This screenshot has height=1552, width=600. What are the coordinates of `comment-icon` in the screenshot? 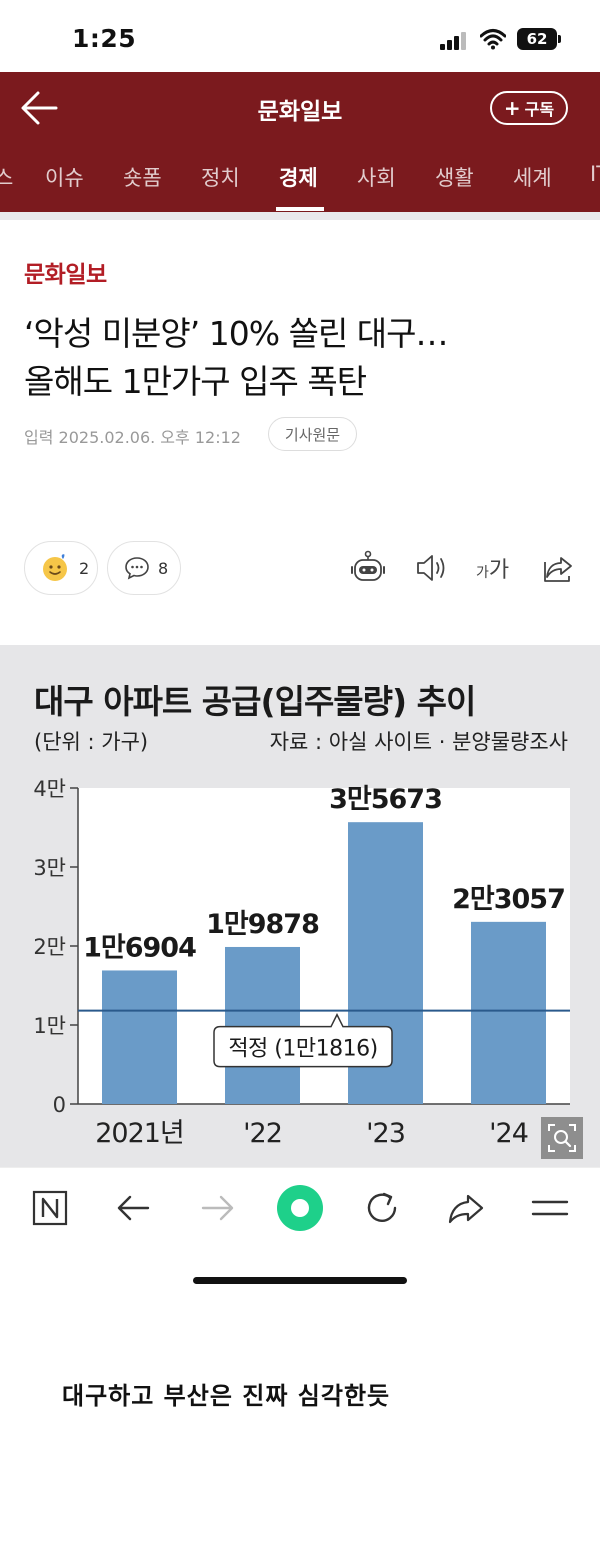 It's located at (137, 568).